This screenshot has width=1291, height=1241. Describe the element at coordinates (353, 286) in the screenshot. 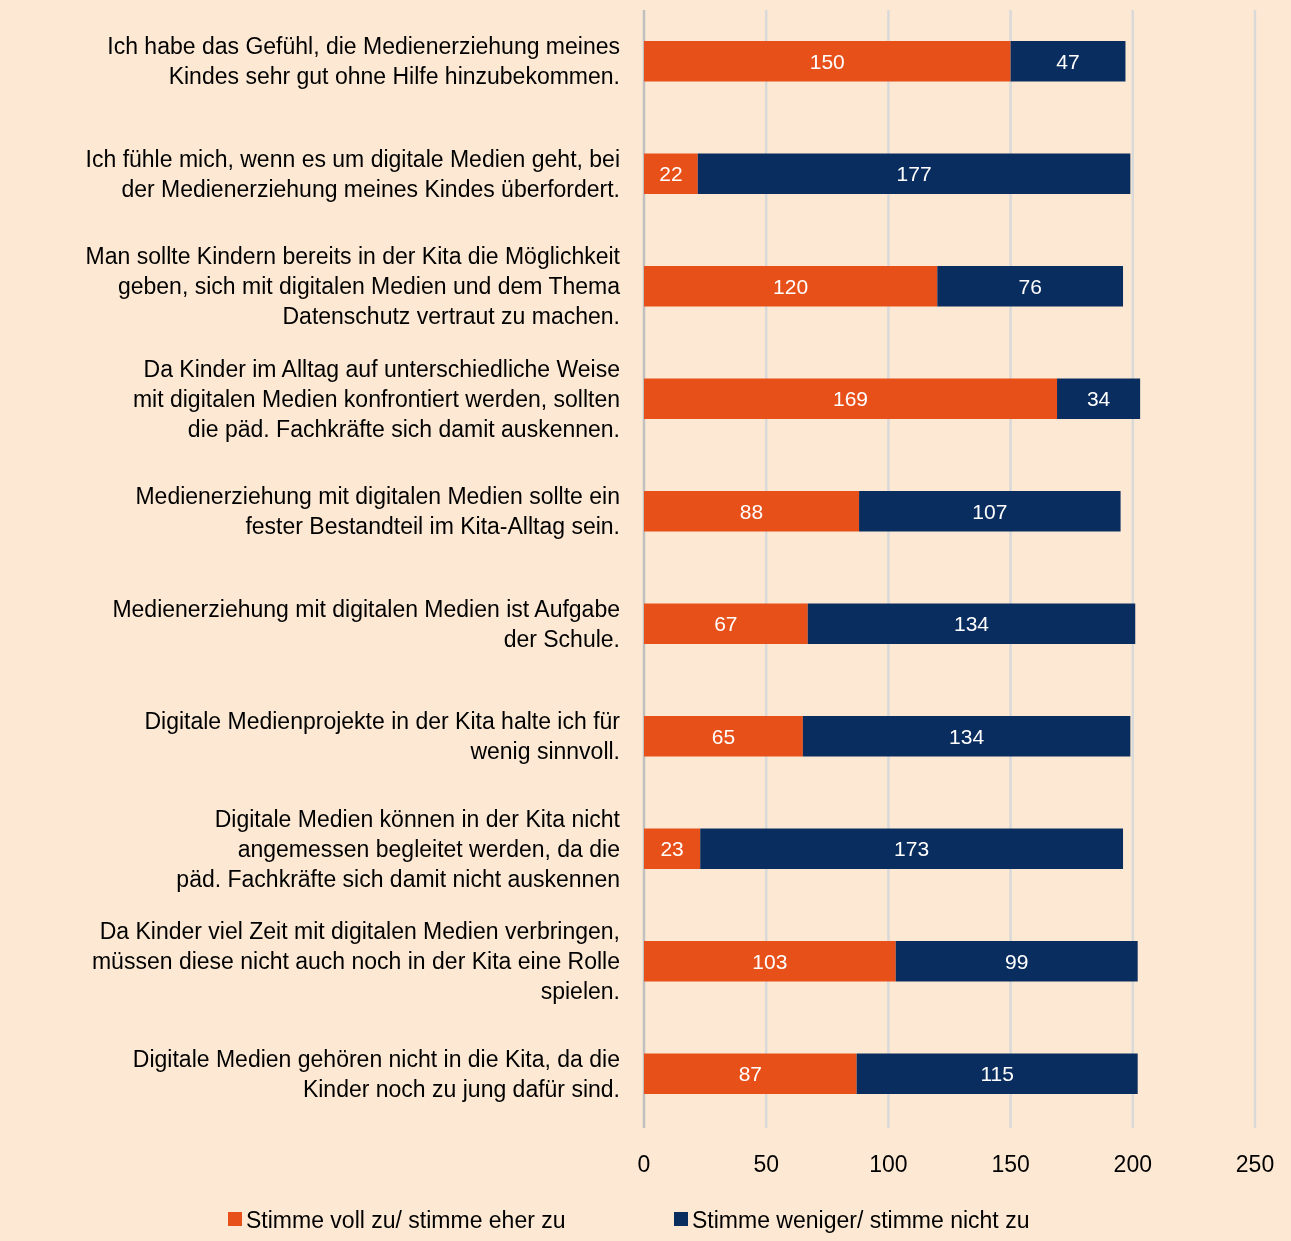

I see `y-tick-label: Man sollte Kindern bereits in der Kita die Möglichkeit geben, sich mit digitalen Medien und dem Thema Datenschutz vertraut zu machen.` at that location.